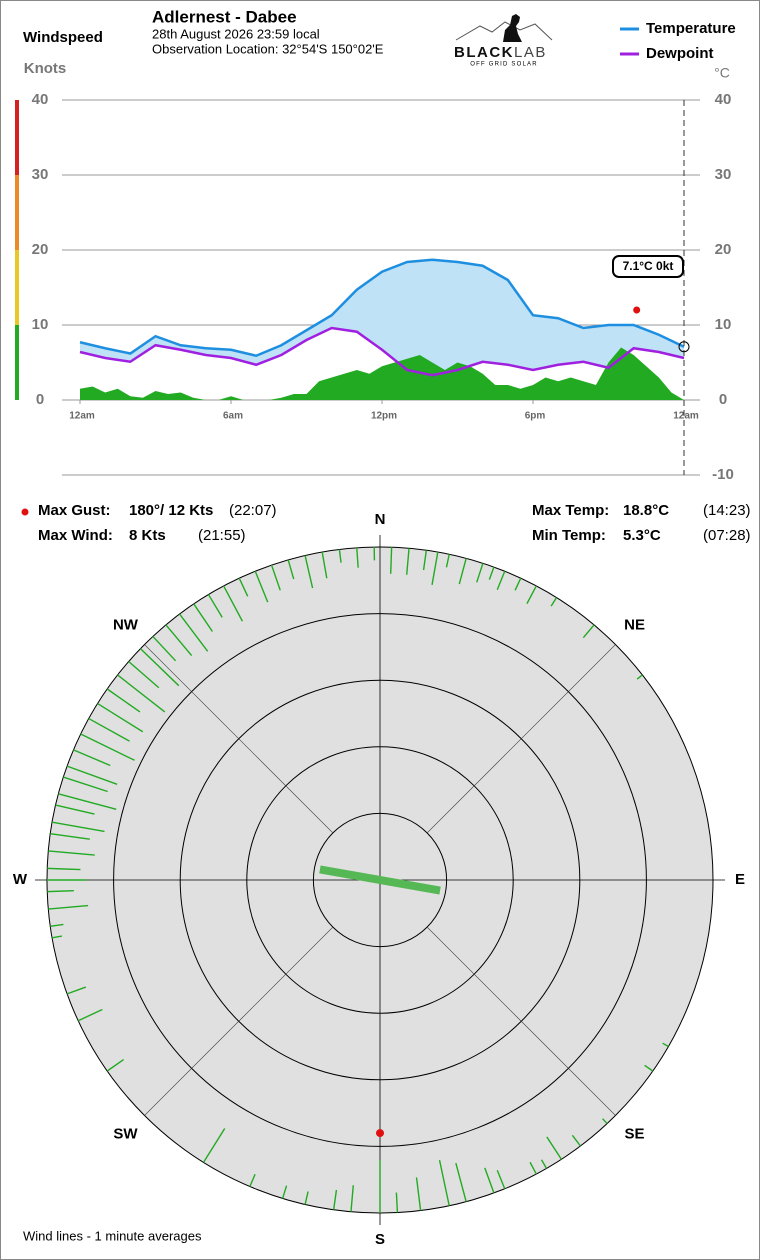  I want to click on windspeed-label: Windspeed, so click(63, 37).